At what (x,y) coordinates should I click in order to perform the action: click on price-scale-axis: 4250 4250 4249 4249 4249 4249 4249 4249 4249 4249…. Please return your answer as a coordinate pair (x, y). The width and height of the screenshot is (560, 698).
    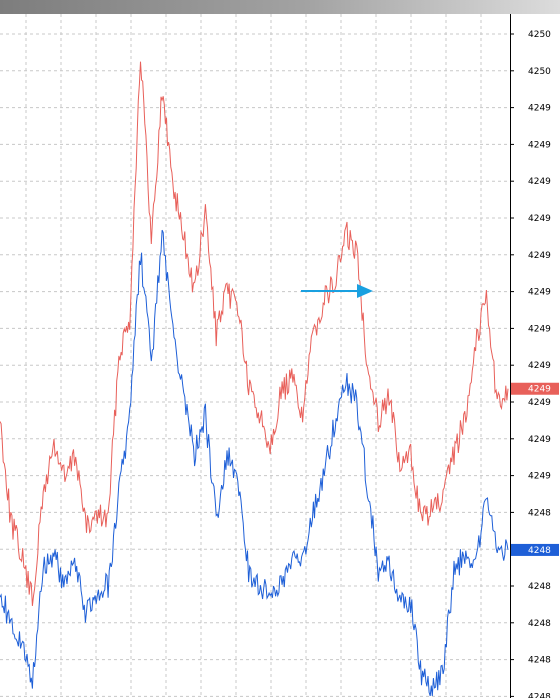
    Looking at the image, I should click on (534, 356).